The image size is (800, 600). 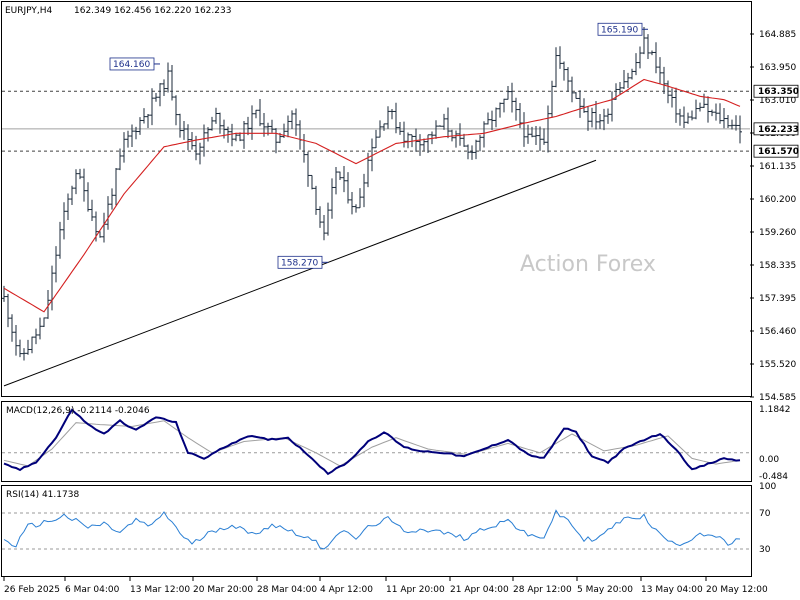 What do you see at coordinates (605, 590) in the screenshot?
I see `x-tick-label: 5 May 20:00` at bounding box center [605, 590].